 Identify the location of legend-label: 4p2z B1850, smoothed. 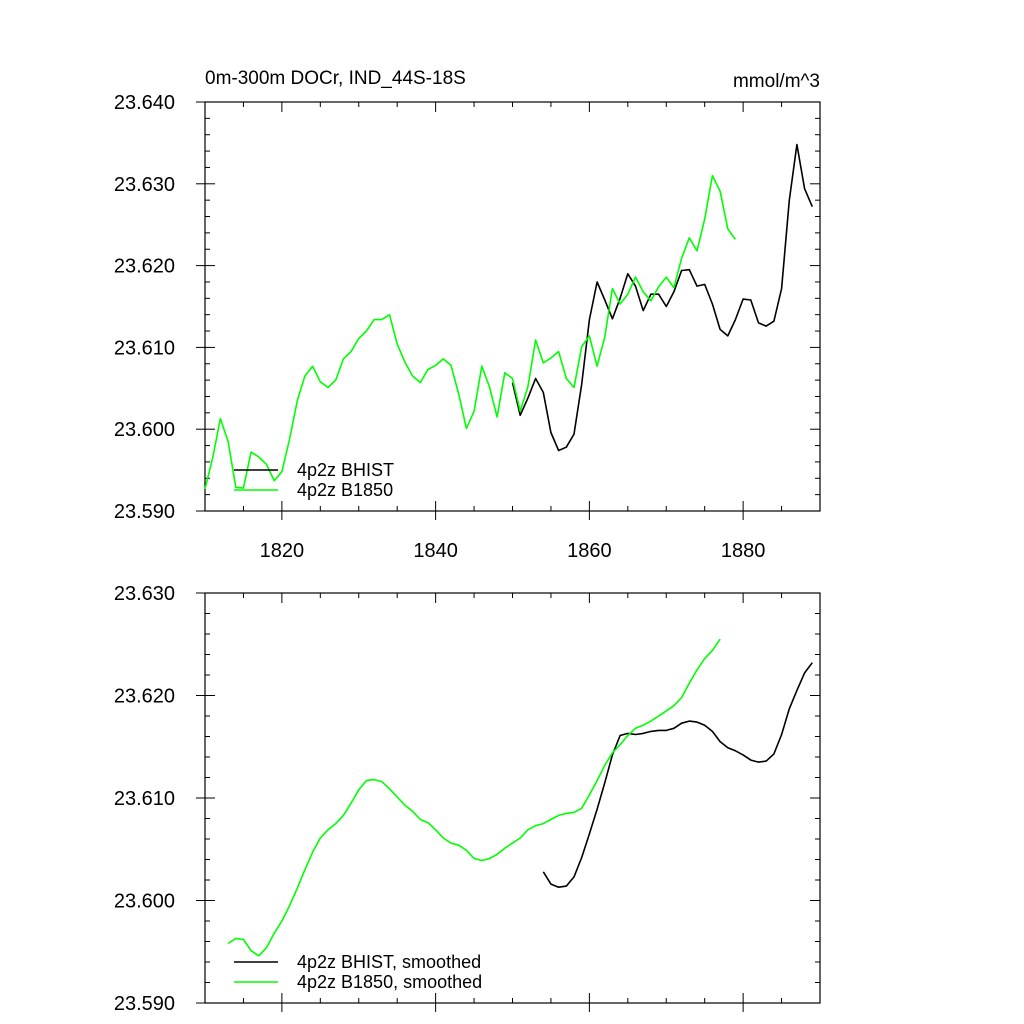
(389, 982).